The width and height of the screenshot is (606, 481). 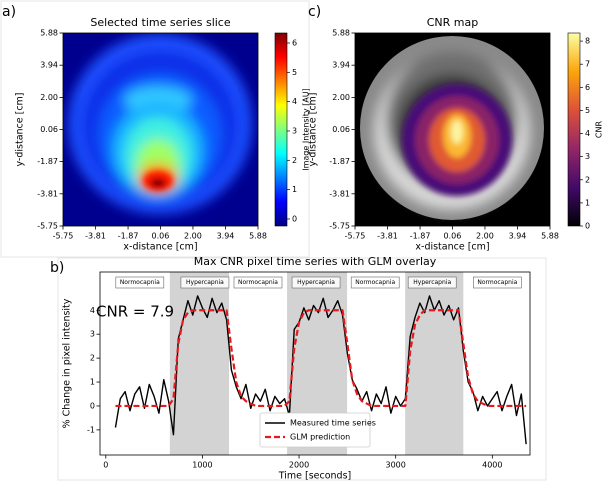 I want to click on chart-title: Selected time series slice, so click(x=160, y=22).